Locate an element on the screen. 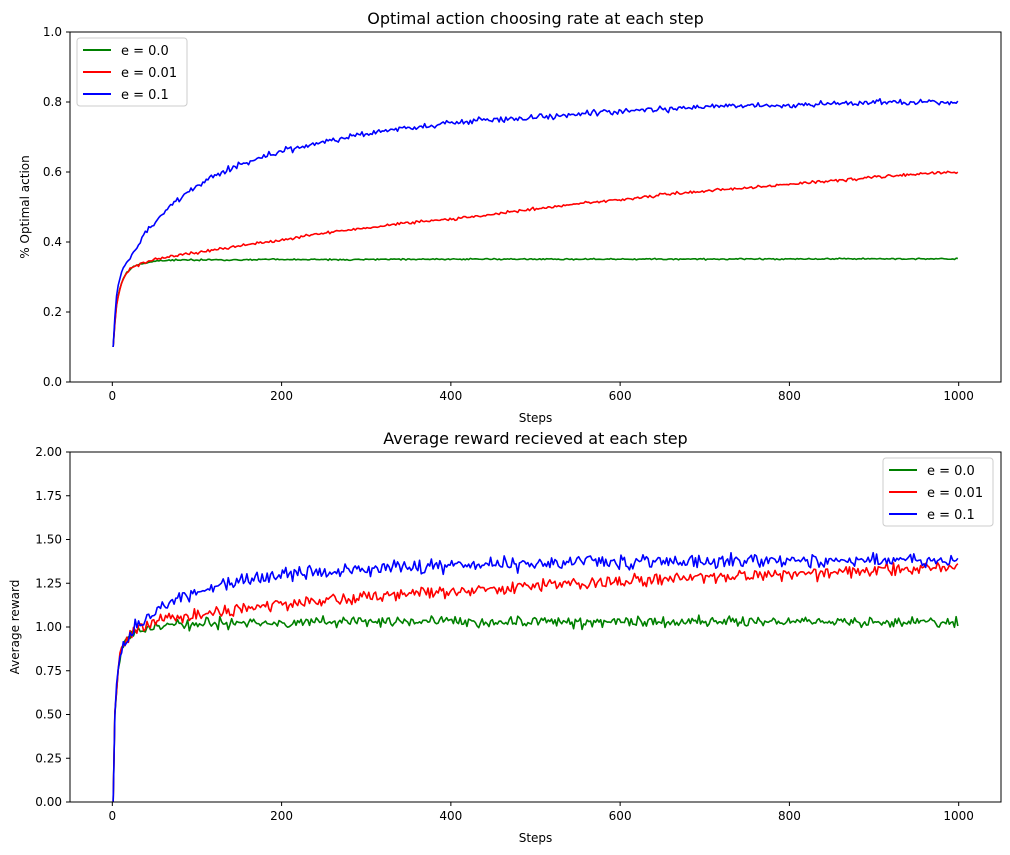 The image size is (1010, 855). y-tick-label: 1.50 is located at coordinates (48, 540).